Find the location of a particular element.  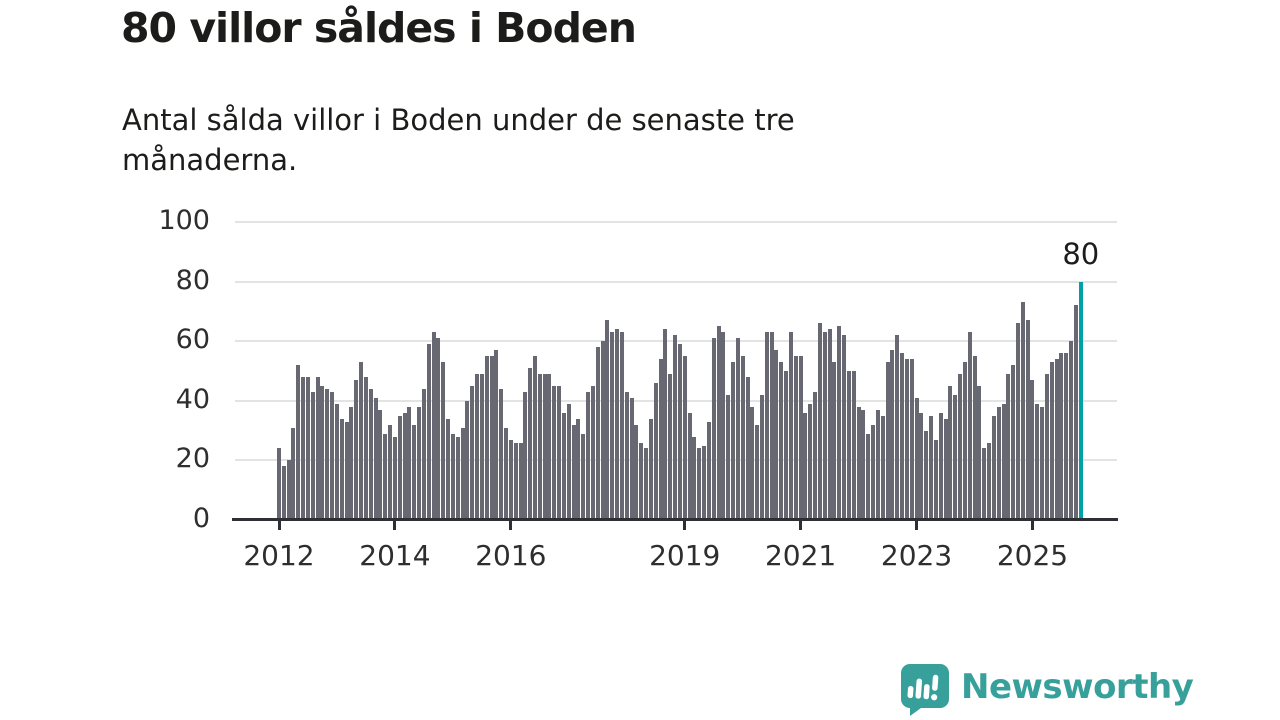

x-axis-line is located at coordinates (675, 519).